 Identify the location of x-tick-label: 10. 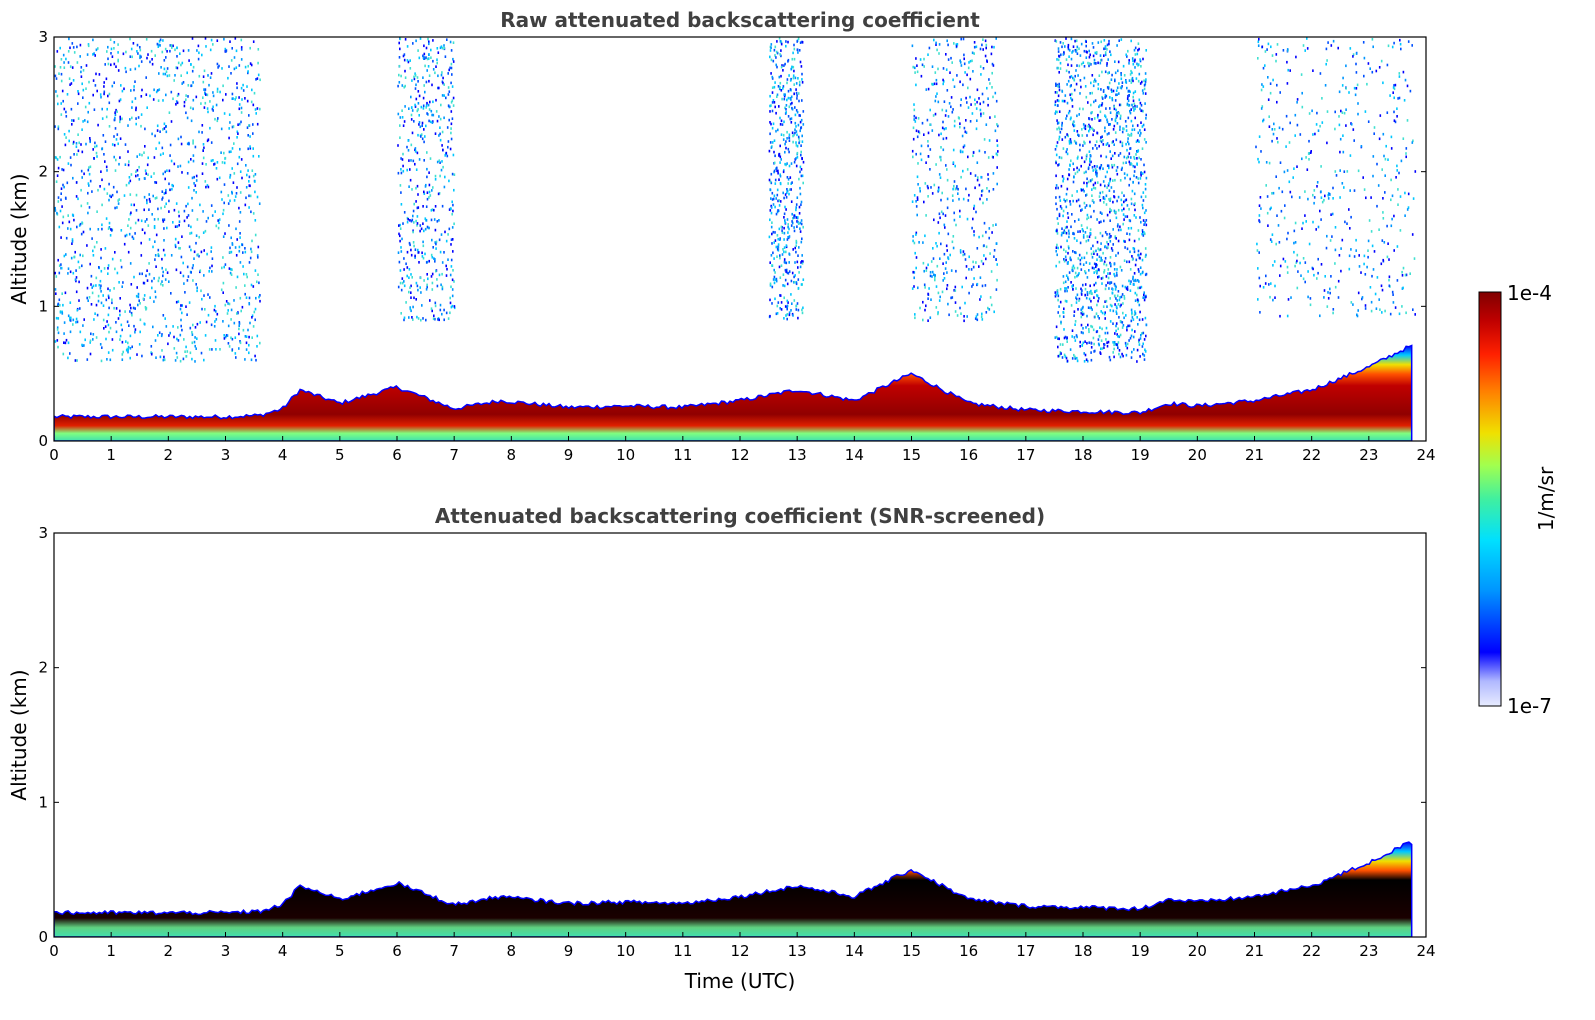
(625, 455).